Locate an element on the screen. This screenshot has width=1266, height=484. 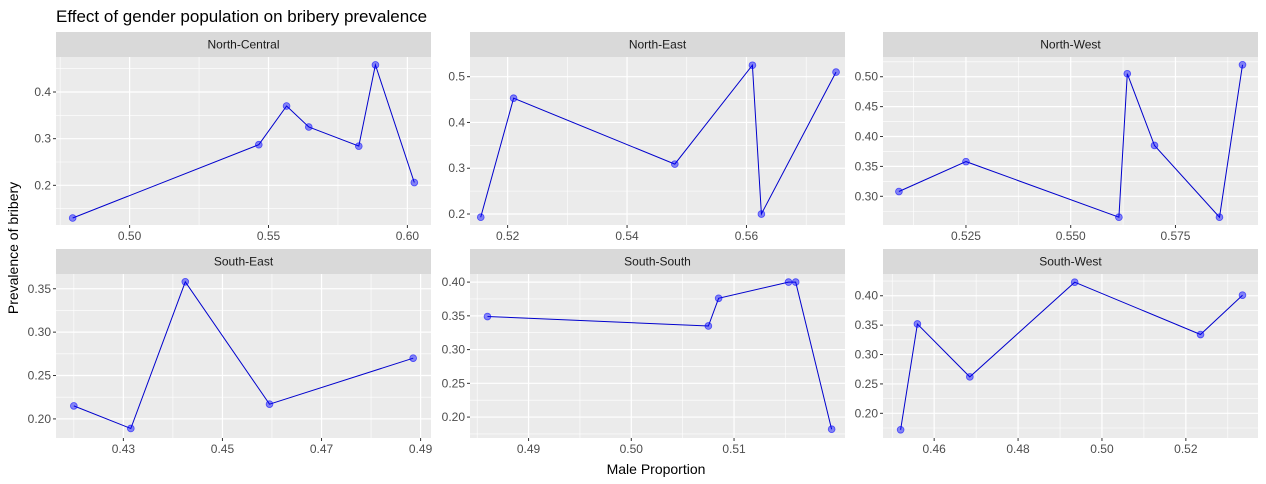
x-axis-title: Male Proportion is located at coordinates (656, 469).